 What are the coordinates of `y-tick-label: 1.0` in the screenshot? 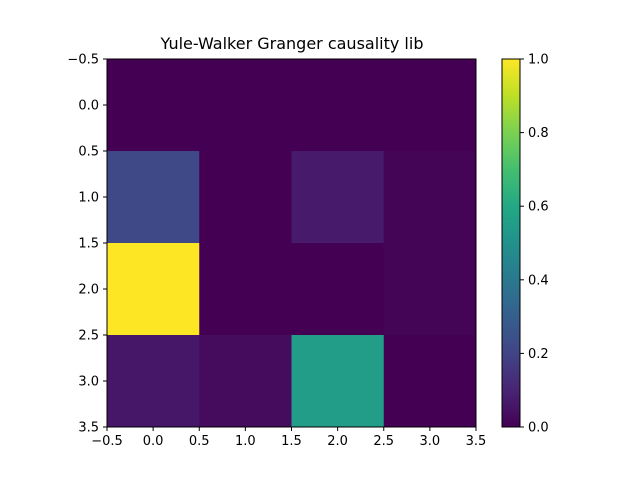 It's located at (88, 198).